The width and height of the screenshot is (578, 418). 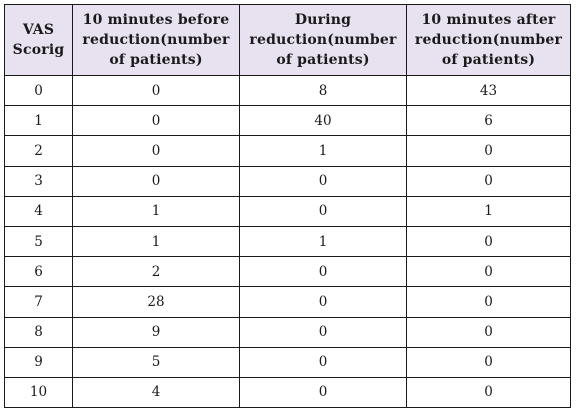 I want to click on table-row: 8 9 0 0, so click(x=287, y=332).